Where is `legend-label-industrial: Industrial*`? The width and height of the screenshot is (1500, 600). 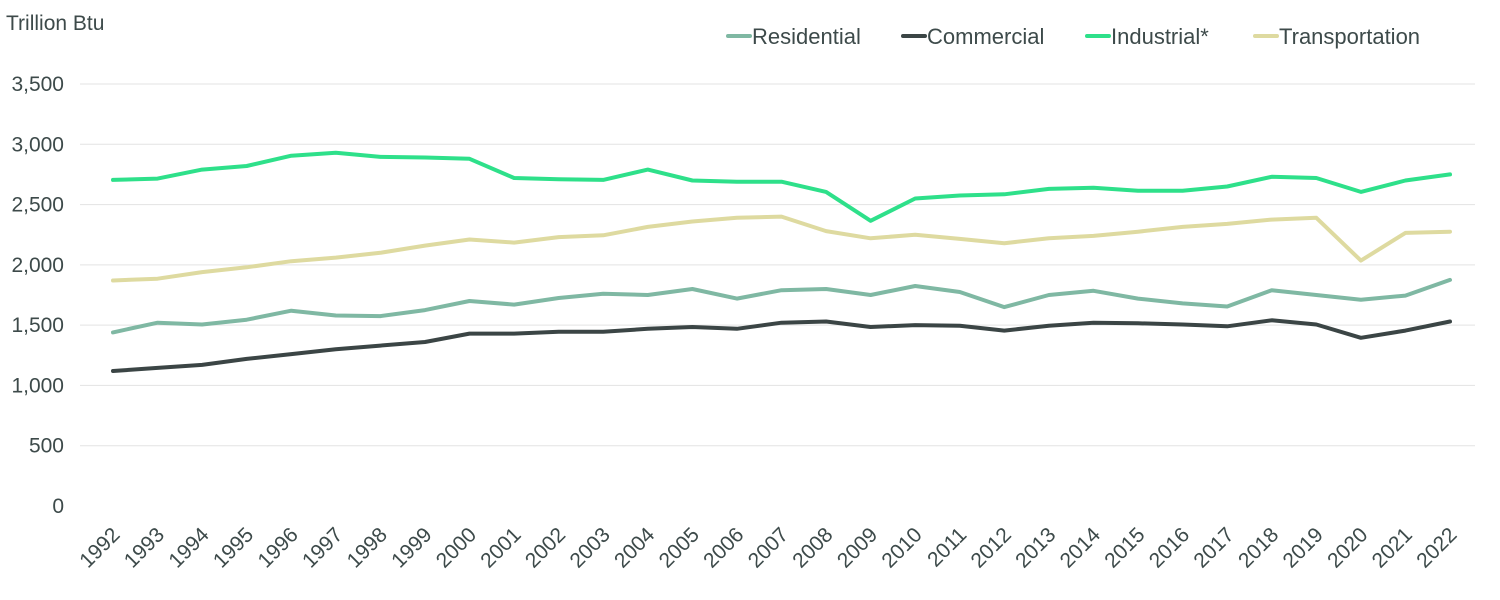 legend-label-industrial: Industrial* is located at coordinates (1160, 36).